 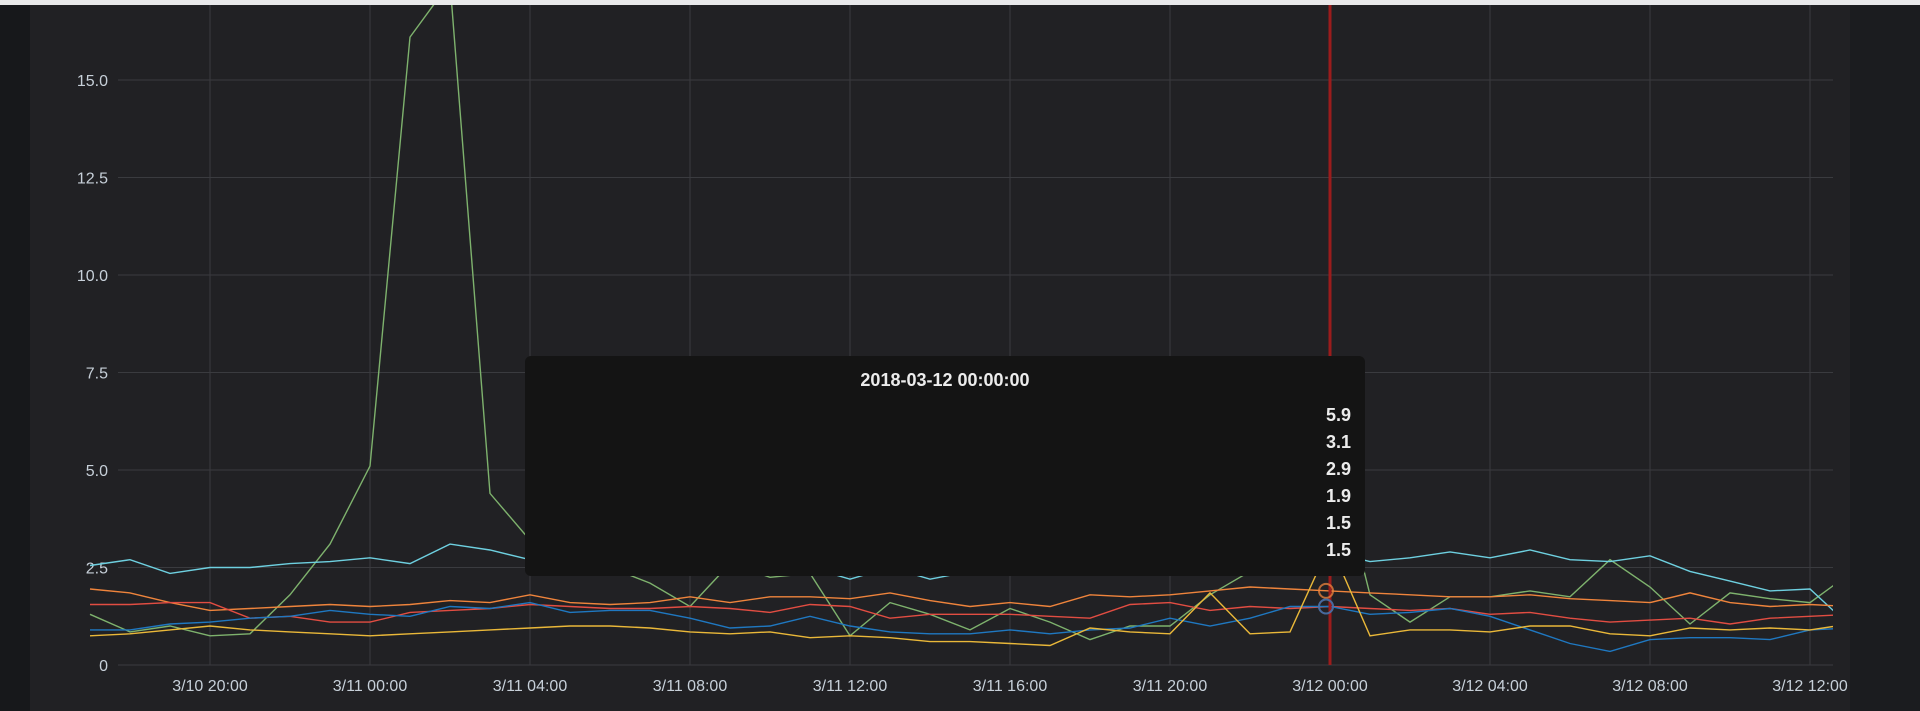 What do you see at coordinates (1170, 686) in the screenshot?
I see `x-tick-label: 3/11 20:00` at bounding box center [1170, 686].